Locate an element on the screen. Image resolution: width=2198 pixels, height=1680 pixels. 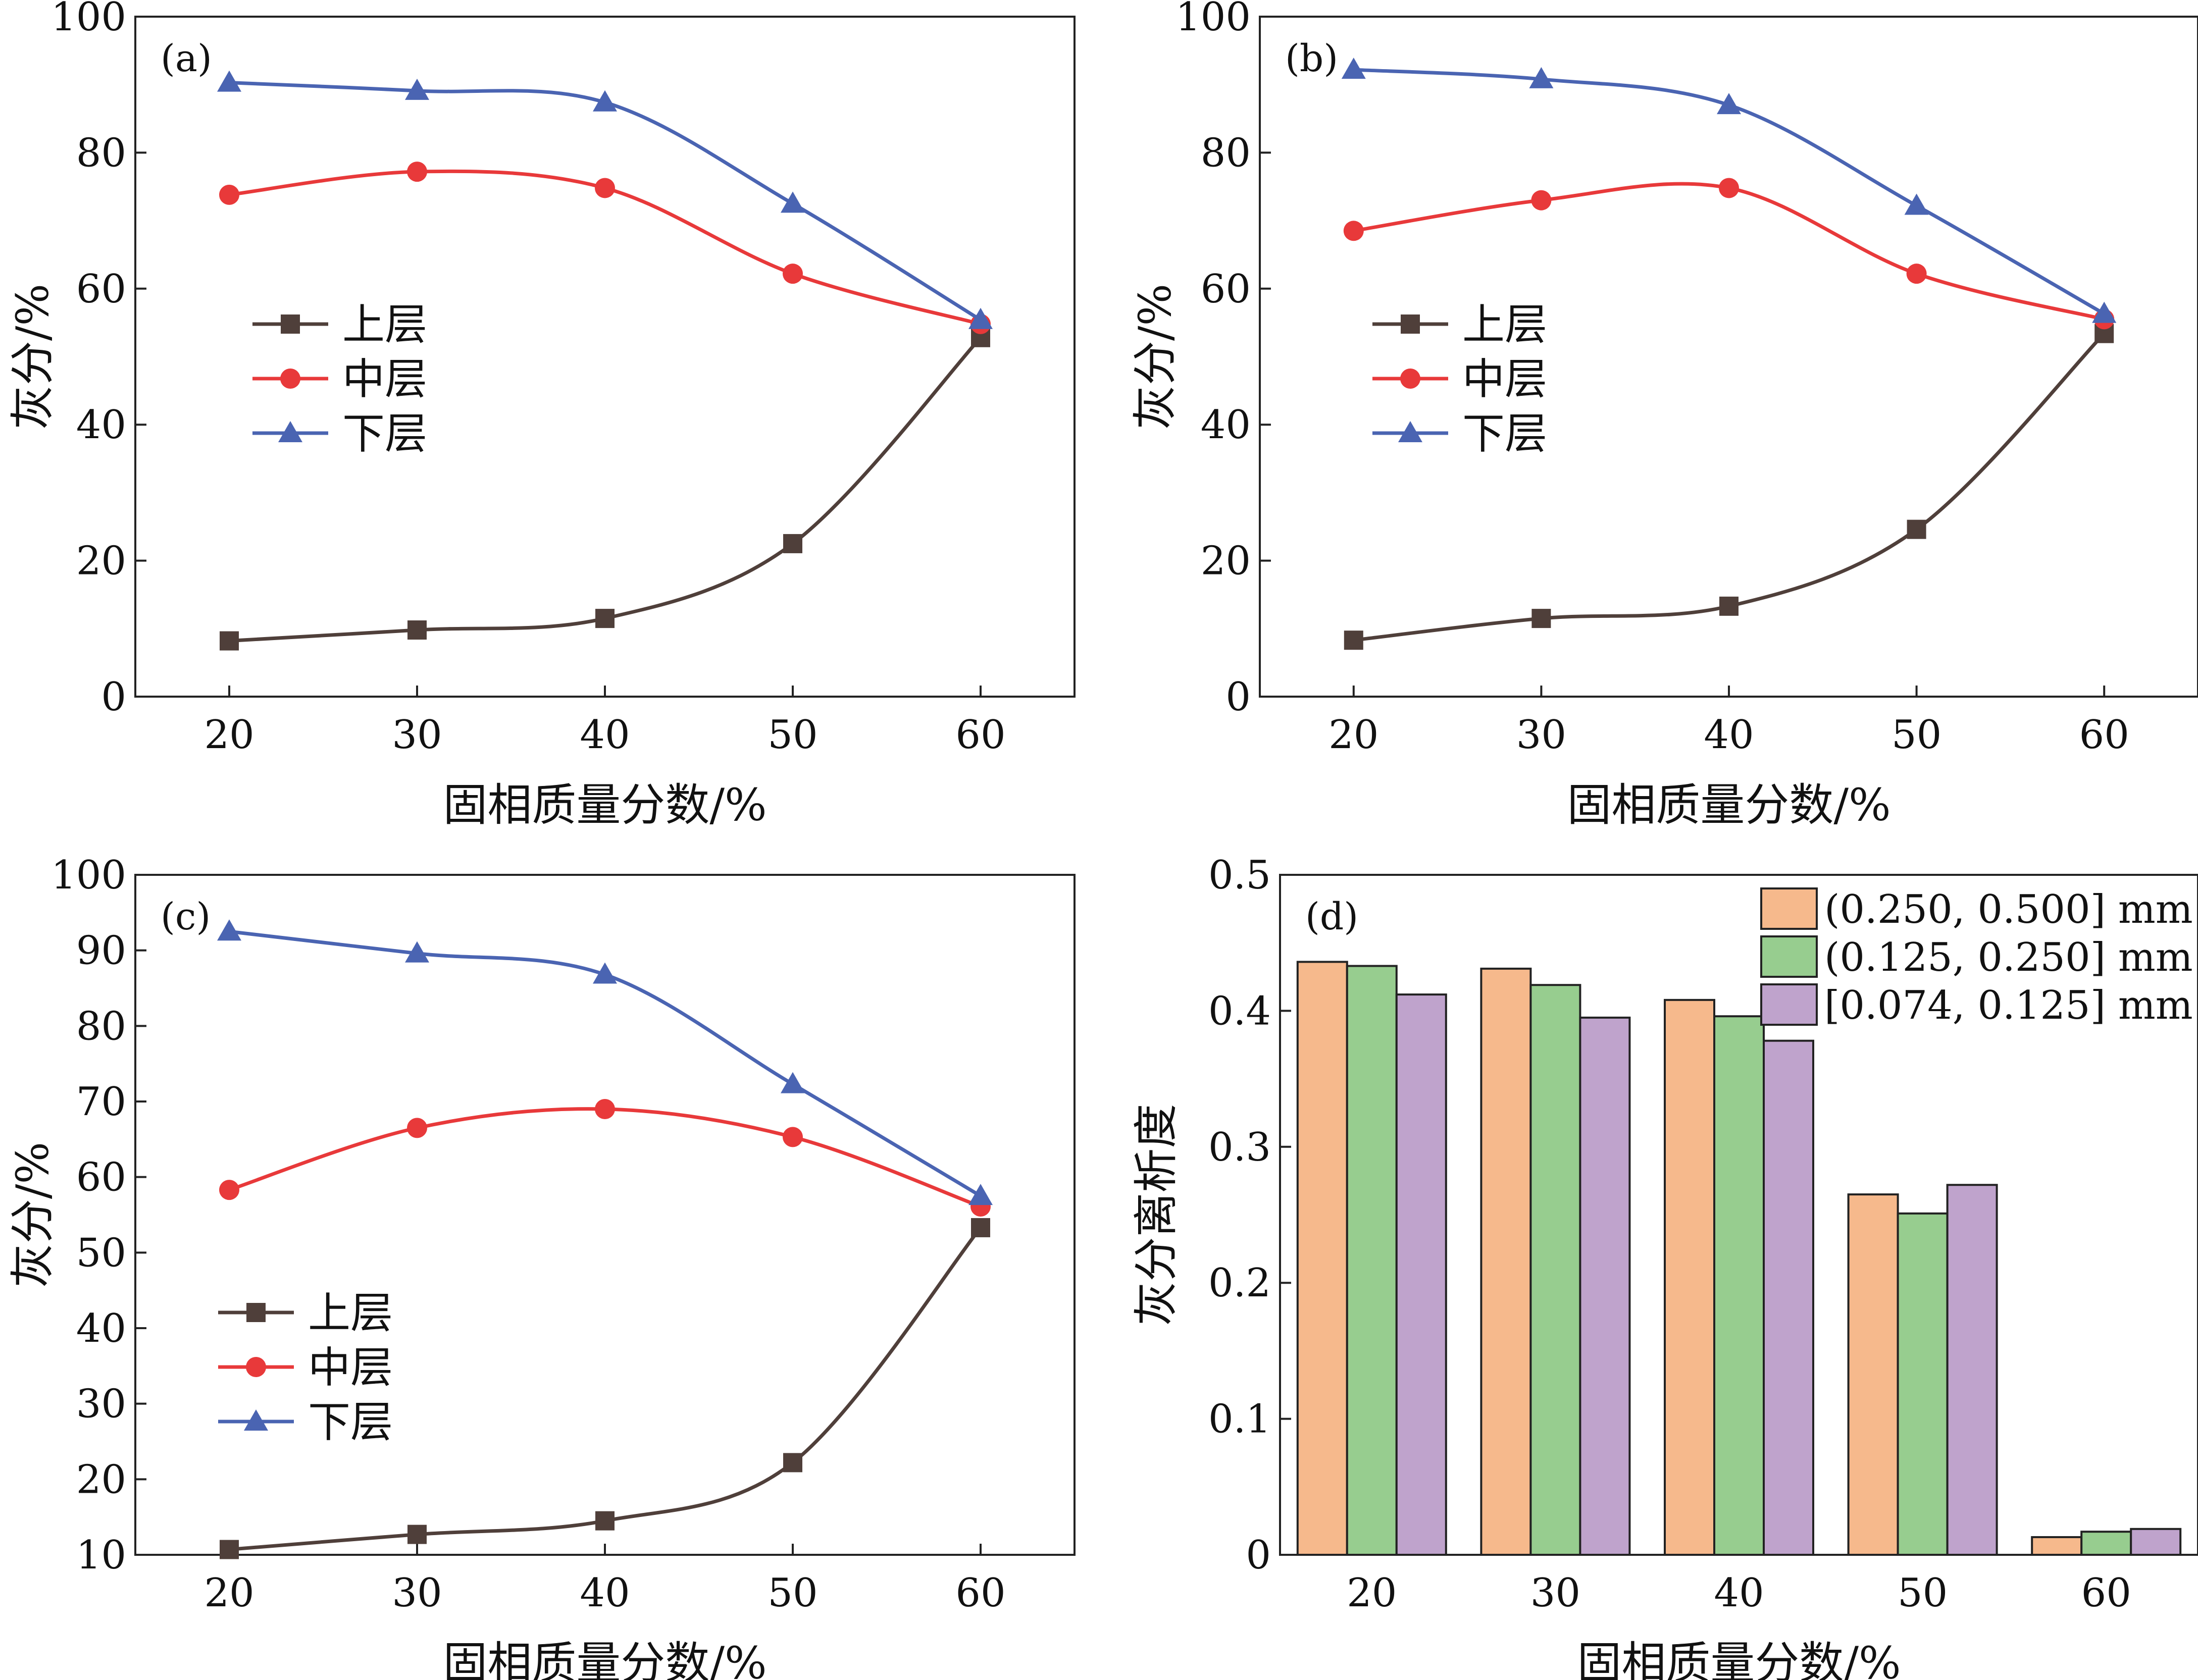
y-tick-label: 0.5 is located at coordinates (1239, 875).